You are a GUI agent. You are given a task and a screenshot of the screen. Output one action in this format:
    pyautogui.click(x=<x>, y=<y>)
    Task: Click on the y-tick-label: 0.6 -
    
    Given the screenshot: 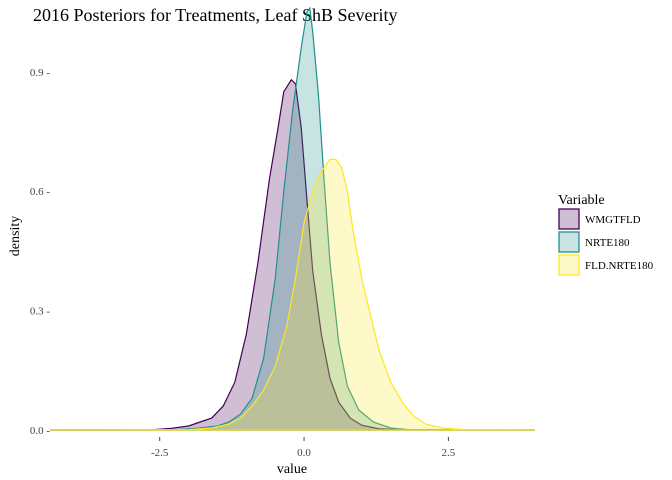 What is the action you would take?
    pyautogui.click(x=40, y=192)
    